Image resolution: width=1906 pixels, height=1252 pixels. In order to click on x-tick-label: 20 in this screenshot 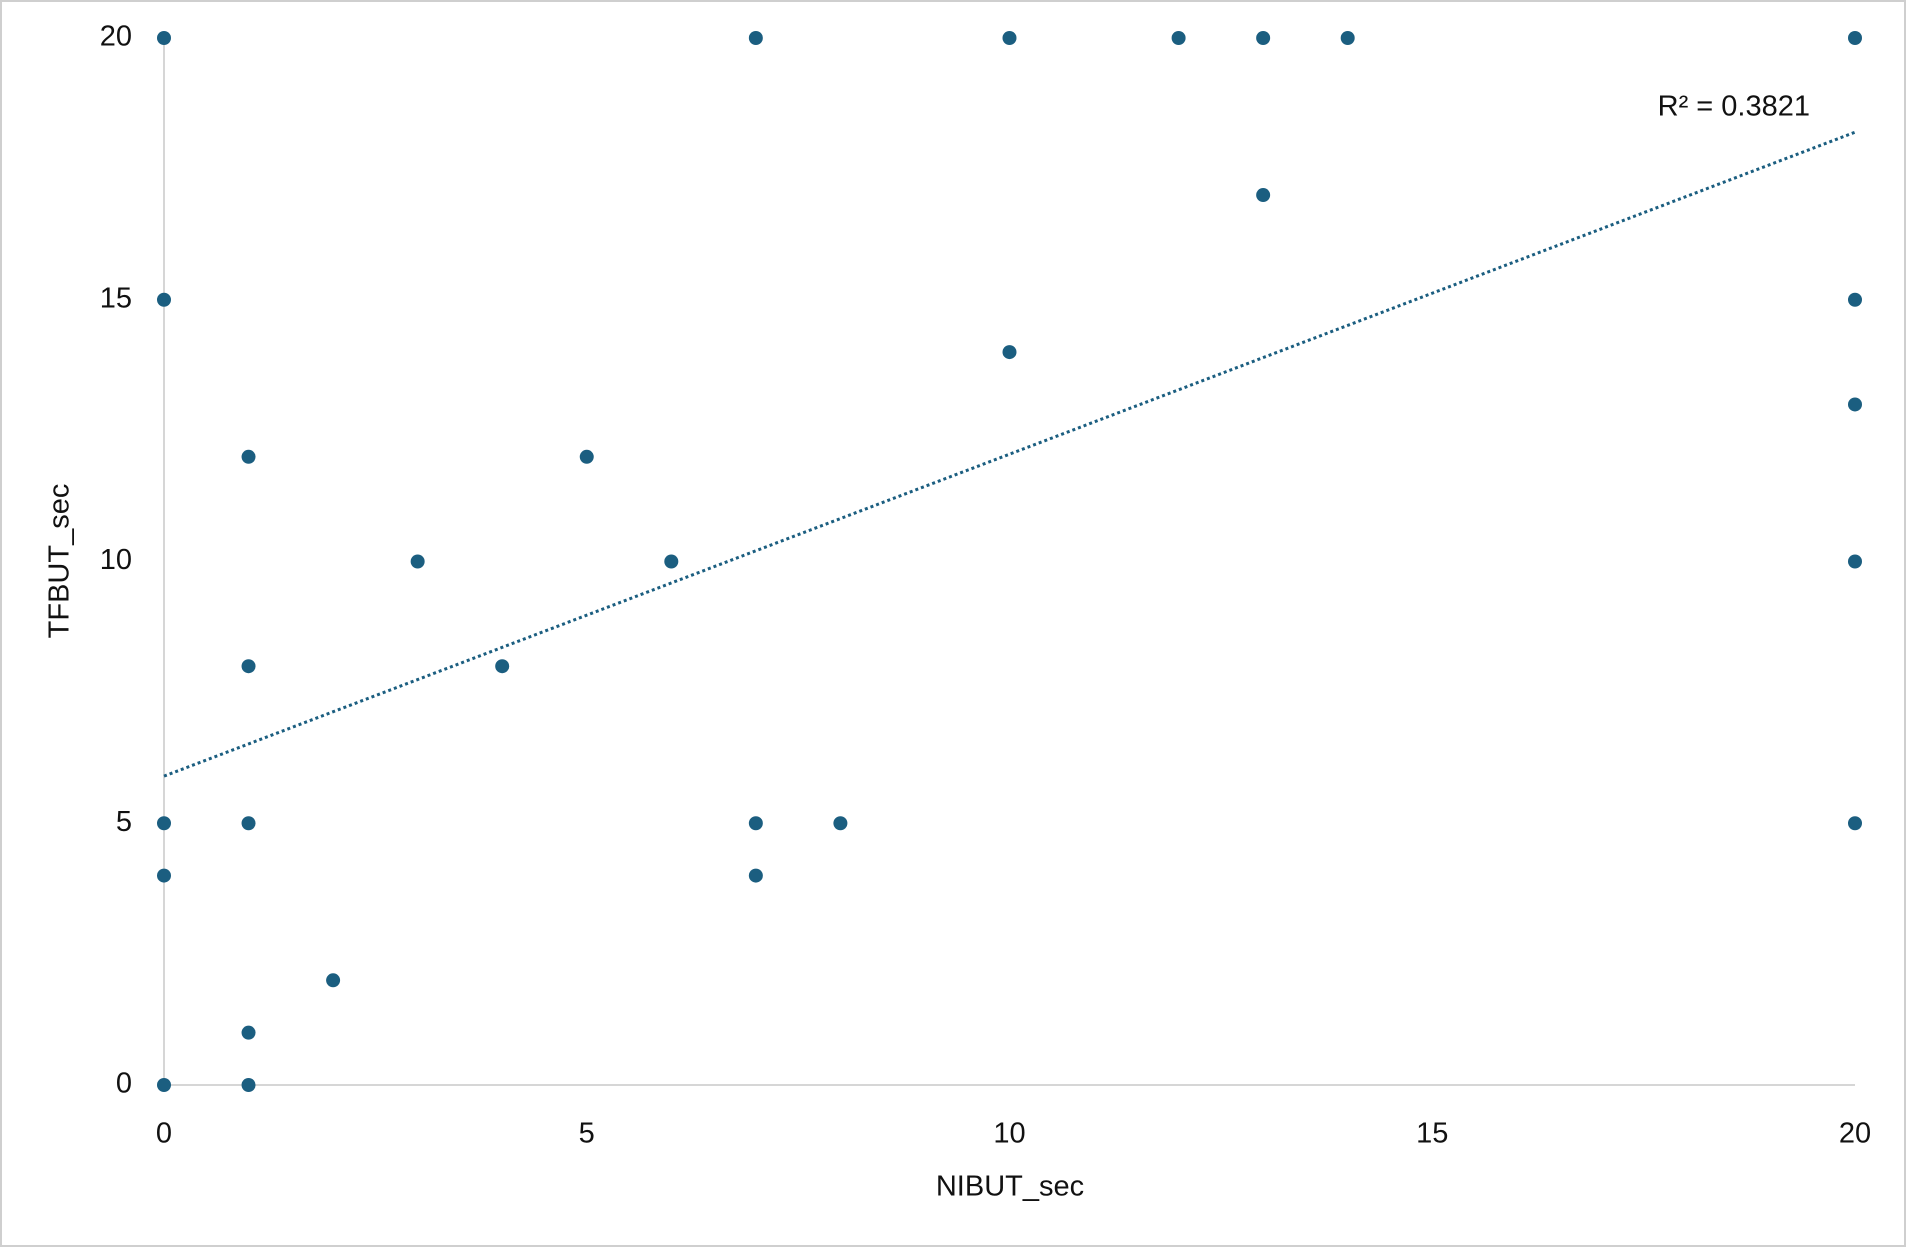, I will do `click(1855, 1134)`.